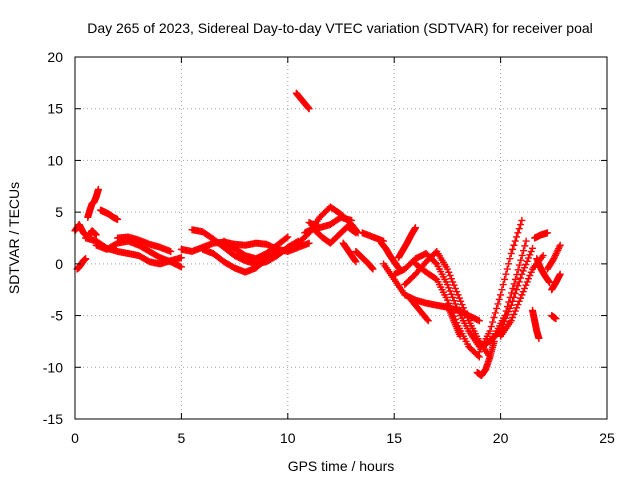  Describe the element at coordinates (536, 324) in the screenshot. I see `series-arc-af` at that location.